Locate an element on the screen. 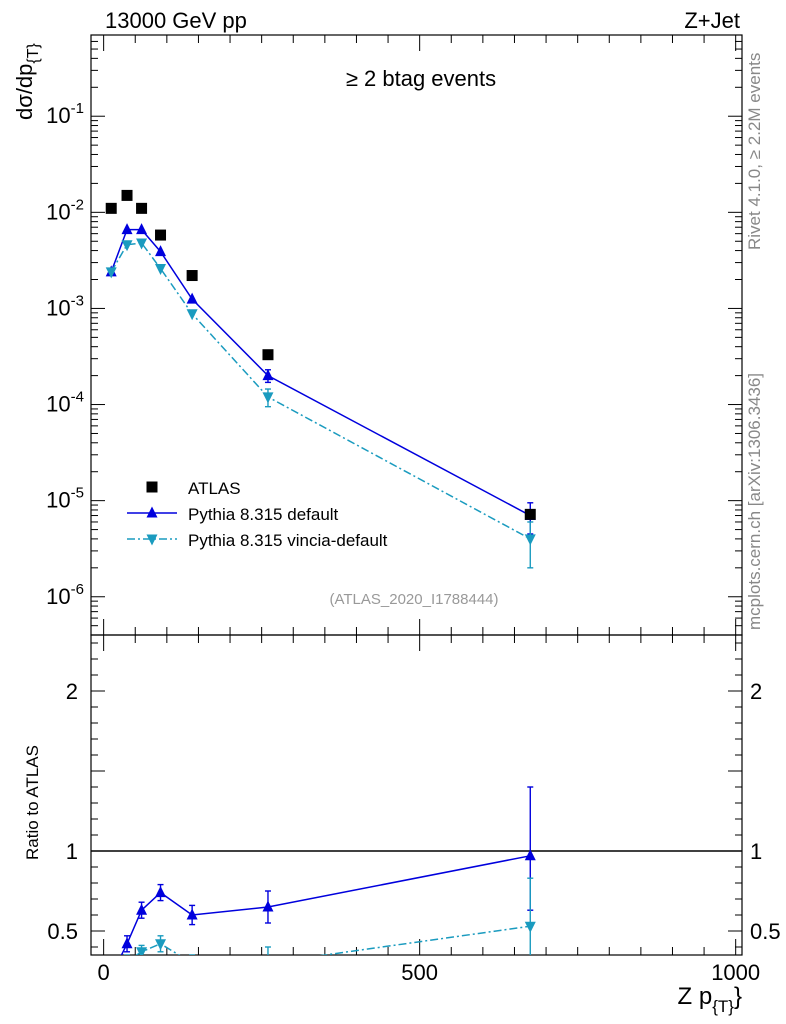  y-tick-label-ratio-left: 1 is located at coordinates (72, 851).